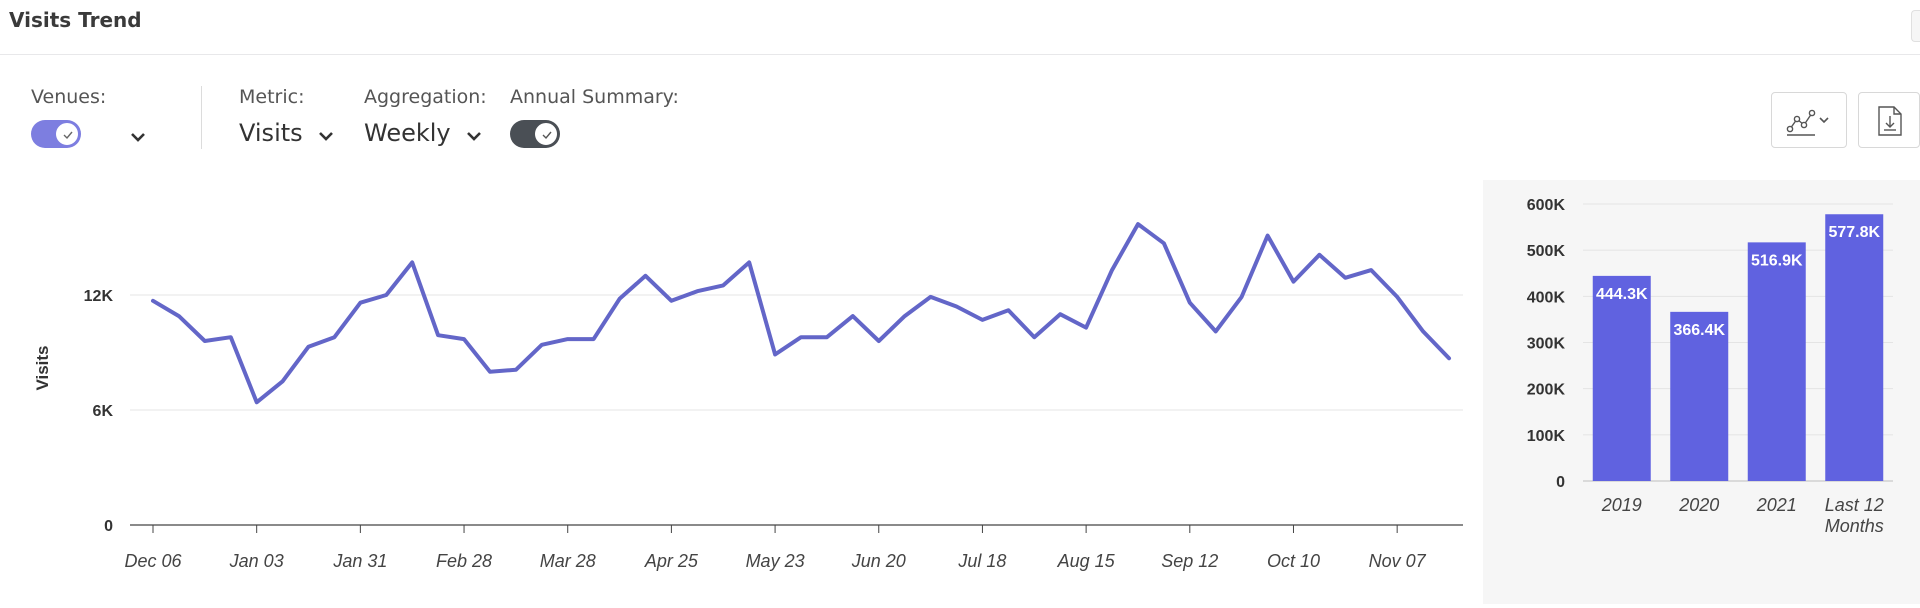 This screenshot has height=608, width=1920. I want to click on x-tick-label: Nov 07, so click(1398, 561).